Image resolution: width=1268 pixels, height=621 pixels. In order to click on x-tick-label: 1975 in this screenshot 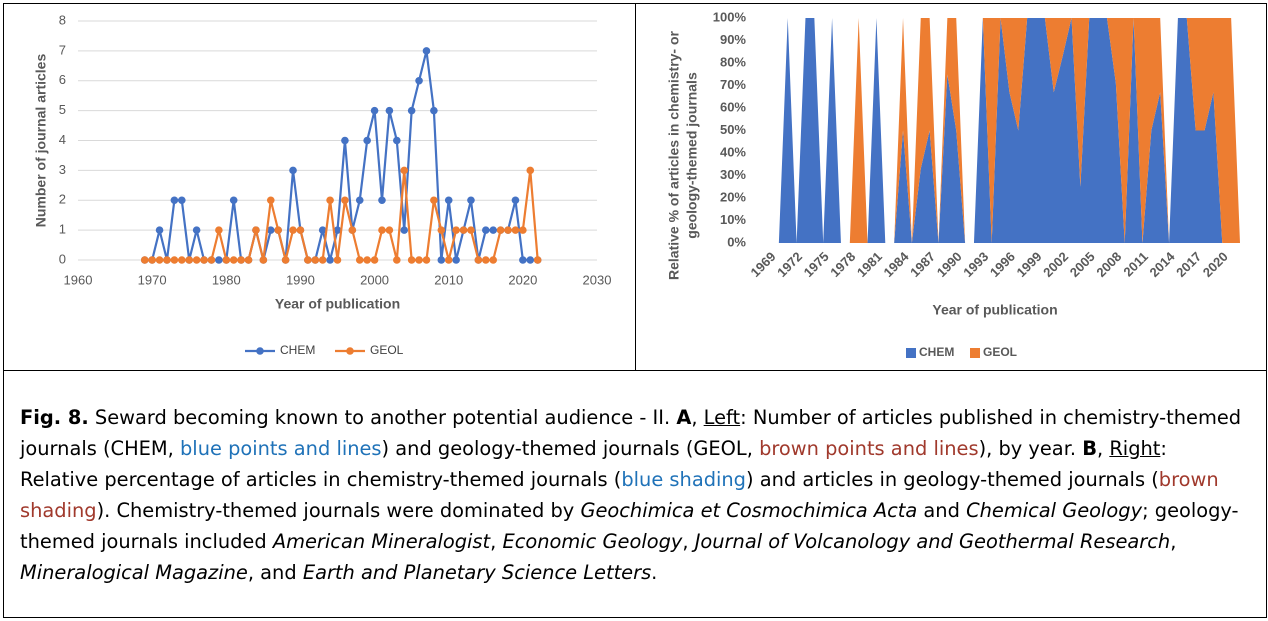, I will do `click(816, 264)`.